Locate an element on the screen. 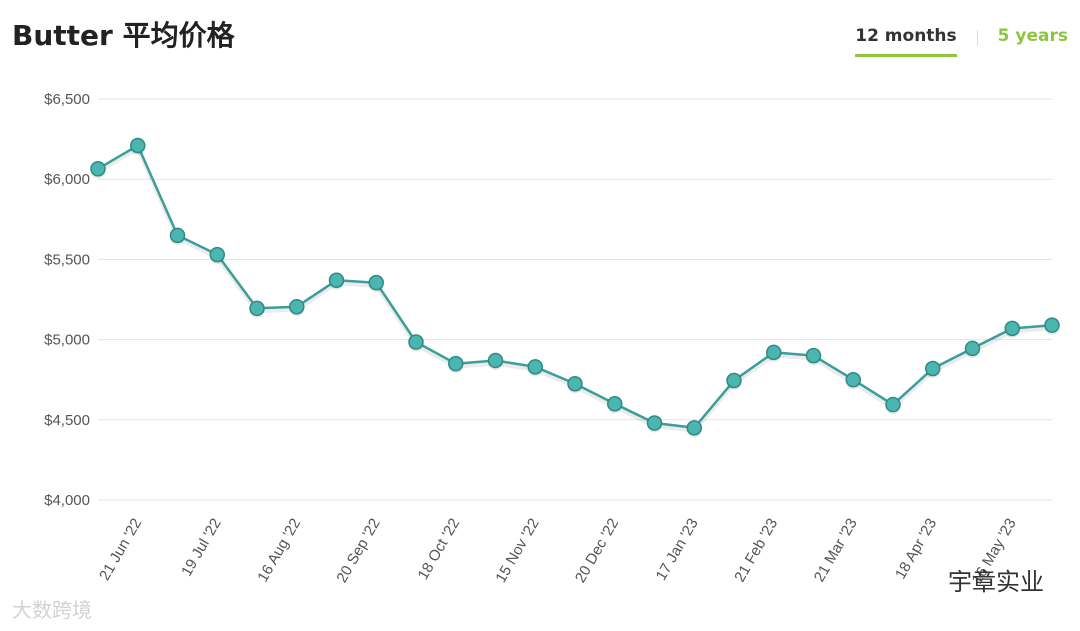 Image resolution: width=1080 pixels, height=631 pixels. x-tick-label: 19 Jul '22 is located at coordinates (201, 548).